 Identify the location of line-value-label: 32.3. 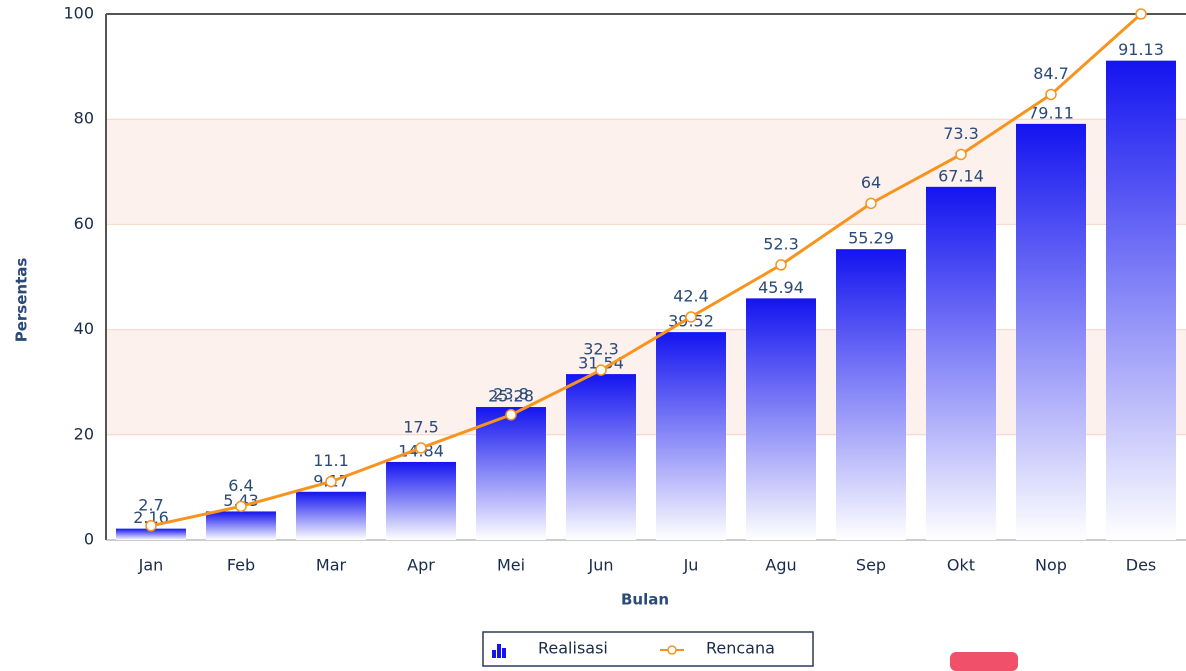
(601, 349).